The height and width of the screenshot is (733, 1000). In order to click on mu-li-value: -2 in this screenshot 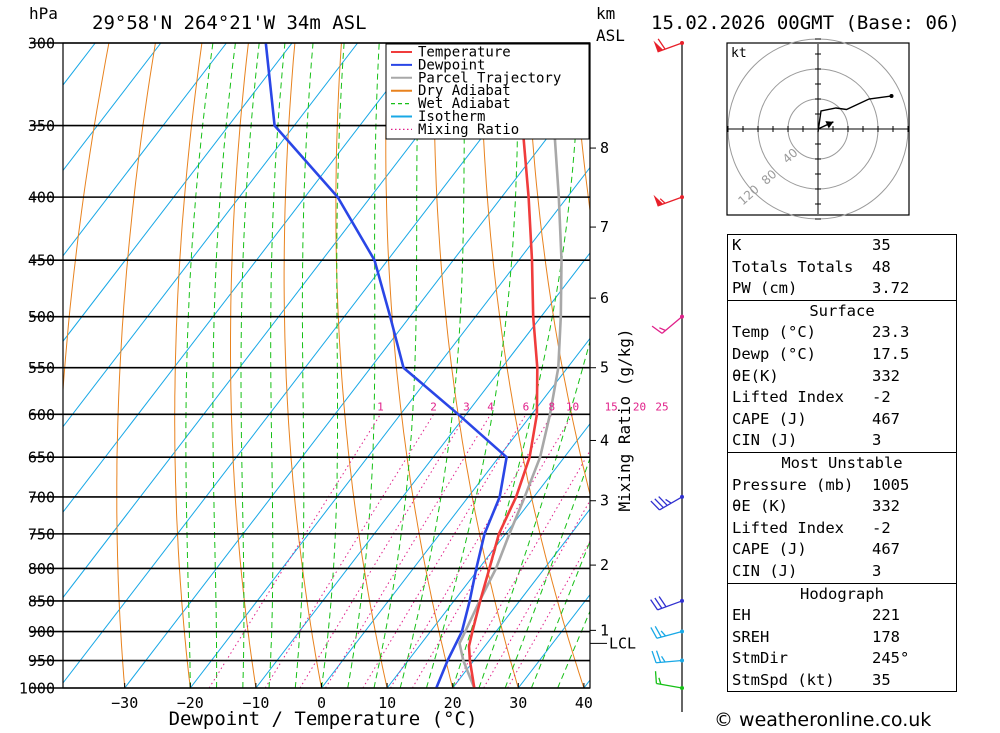, I will do `click(881, 527)`.